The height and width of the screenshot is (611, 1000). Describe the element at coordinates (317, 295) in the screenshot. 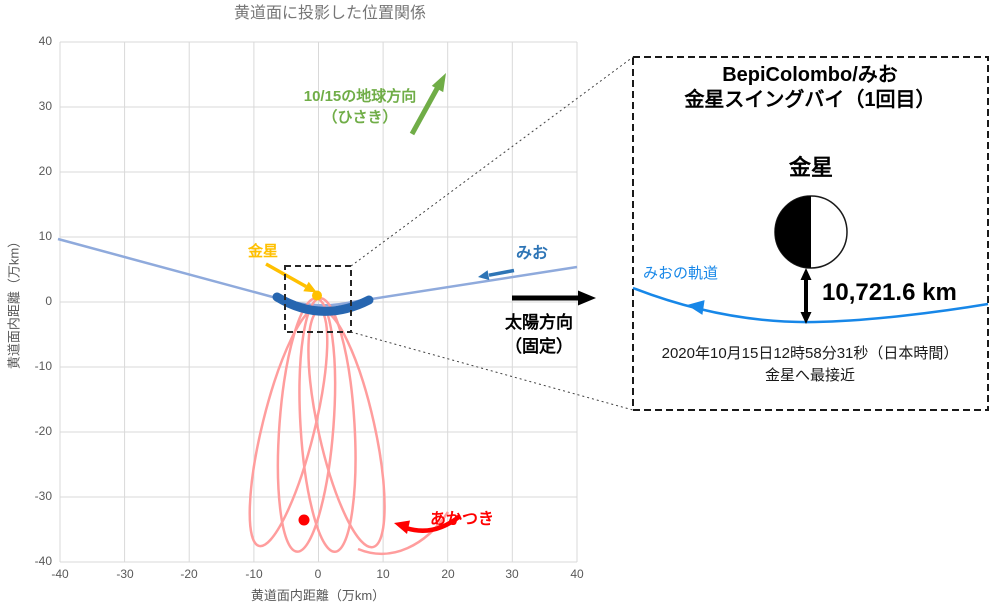

I see `venus-dot` at that location.